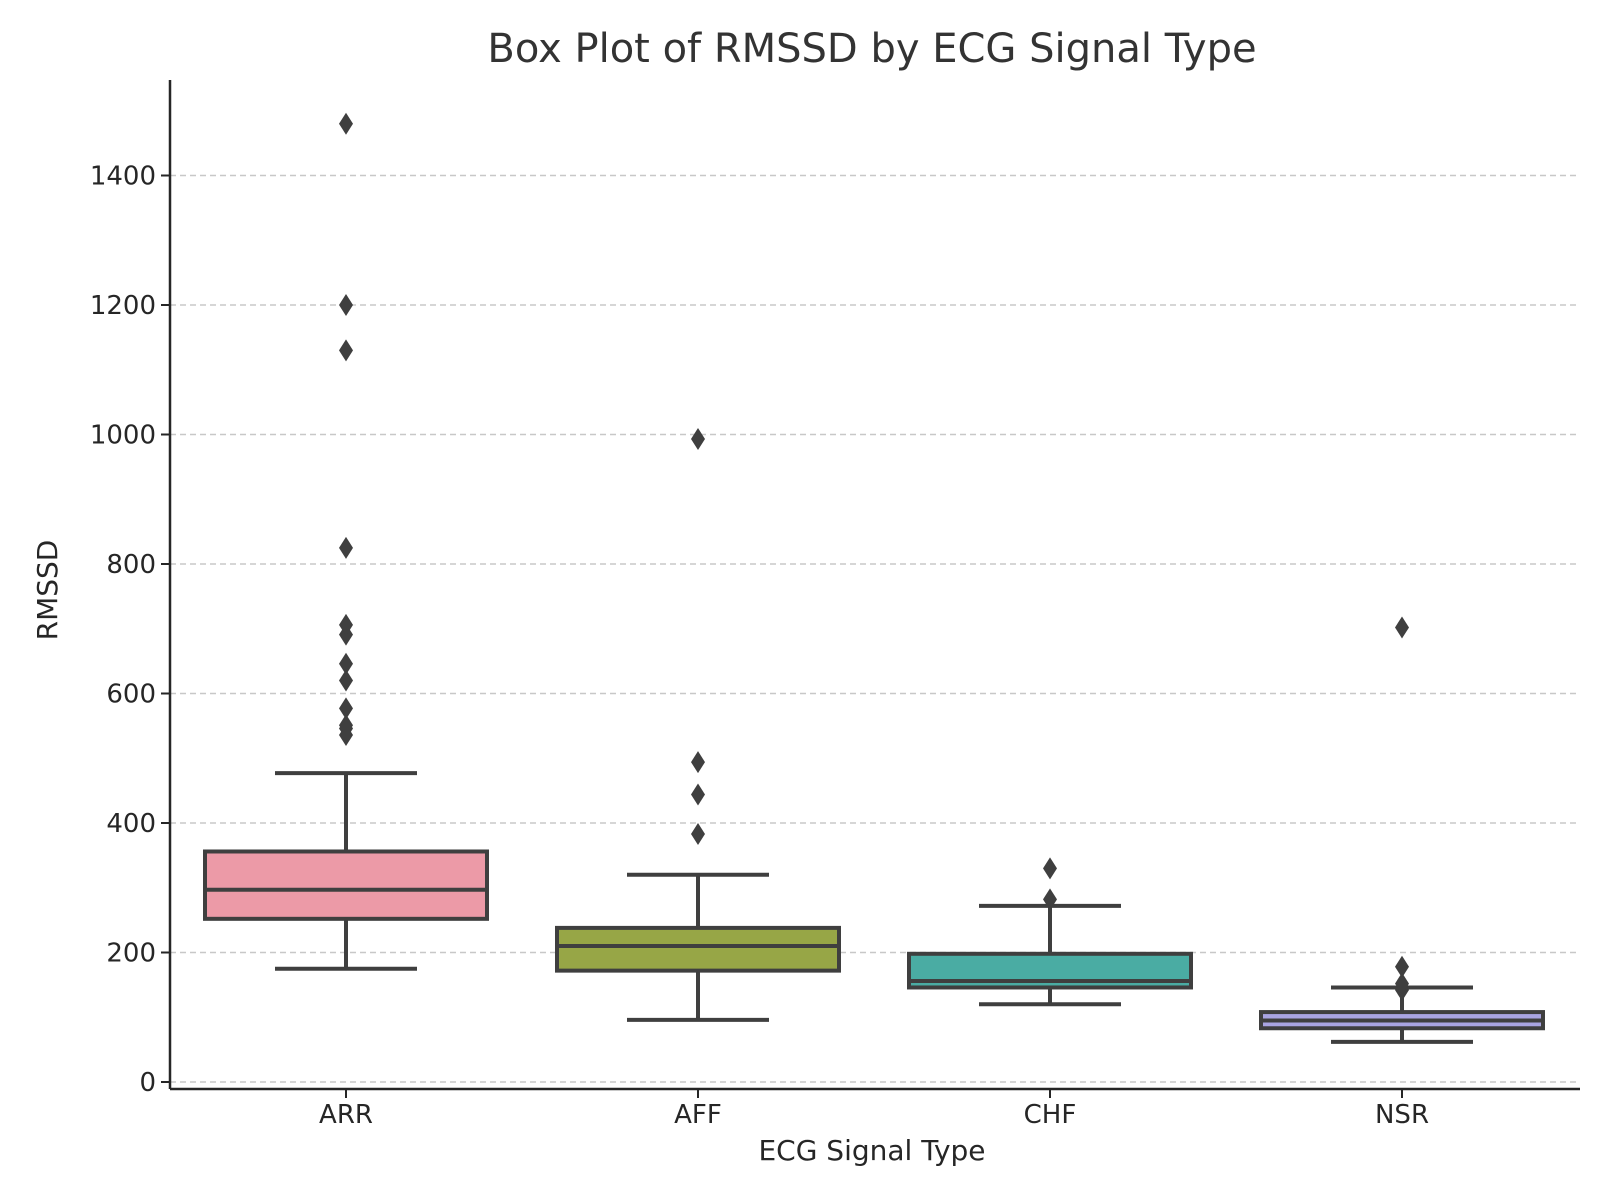 The width and height of the screenshot is (1600, 1200). Describe the element at coordinates (871, 49) in the screenshot. I see `chart-title: Box Plot of RMSSD by ECG Signal Type` at that location.